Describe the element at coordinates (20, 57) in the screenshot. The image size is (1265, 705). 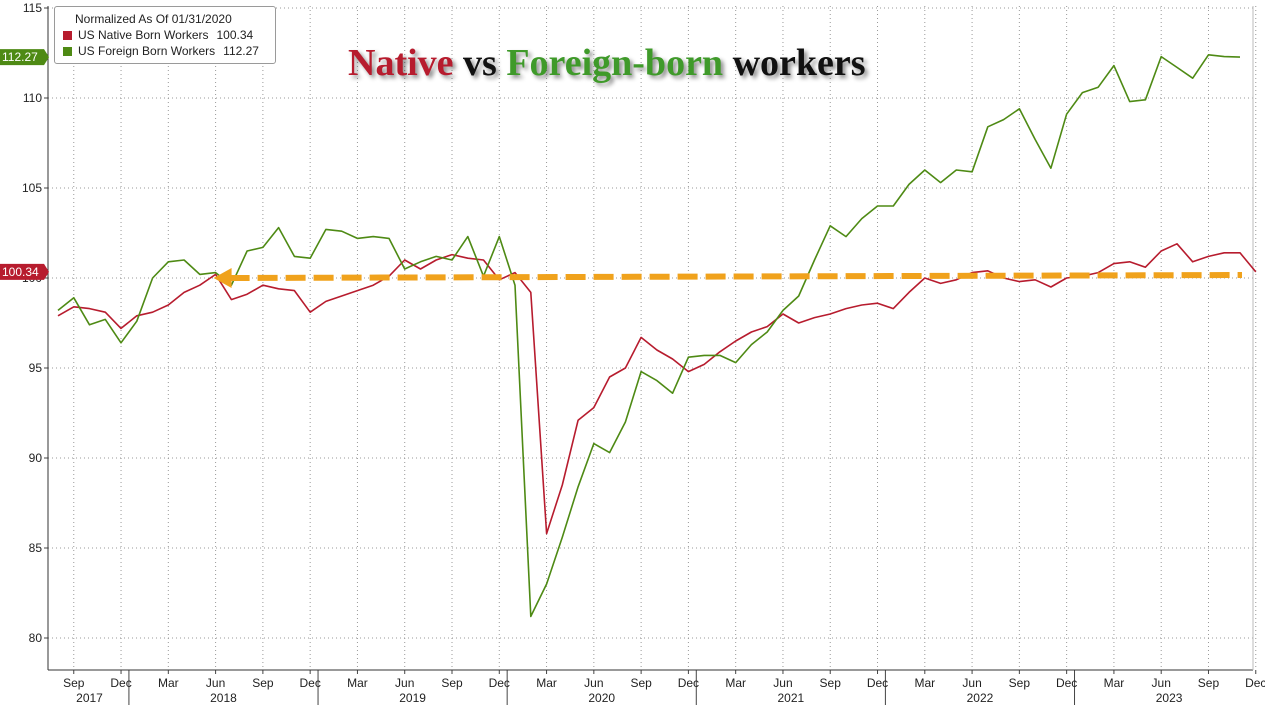
I see `foreign-last-value: 112.27` at that location.